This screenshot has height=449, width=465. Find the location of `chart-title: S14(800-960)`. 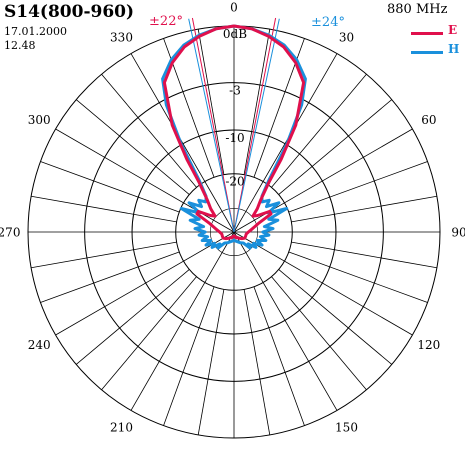

chart-title: S14(800-960) is located at coordinates (69, 12).